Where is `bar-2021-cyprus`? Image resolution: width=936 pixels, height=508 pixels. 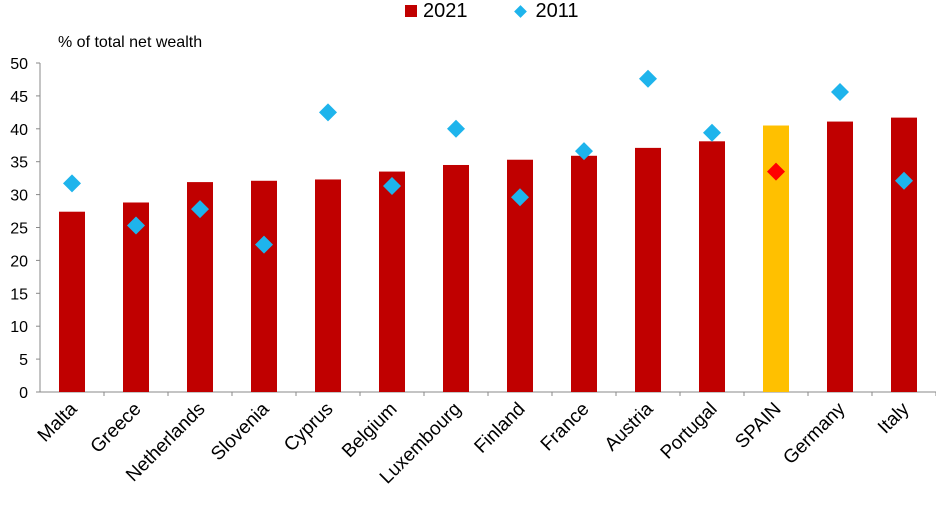
bar-2021-cyprus is located at coordinates (328, 285).